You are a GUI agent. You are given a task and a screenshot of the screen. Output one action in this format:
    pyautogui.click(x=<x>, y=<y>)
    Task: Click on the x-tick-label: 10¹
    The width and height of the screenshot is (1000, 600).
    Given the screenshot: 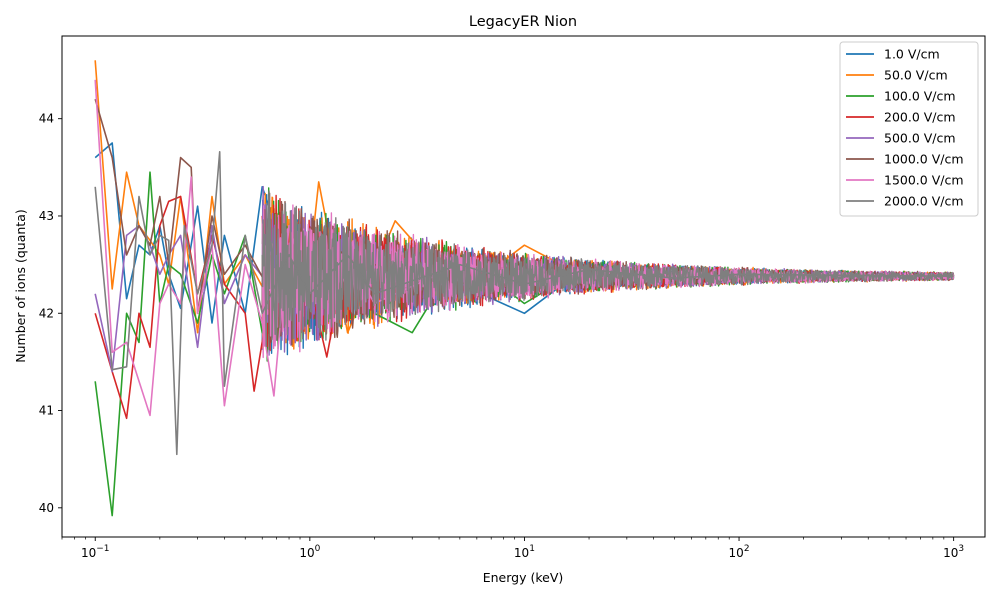 What is the action you would take?
    pyautogui.click(x=524, y=552)
    